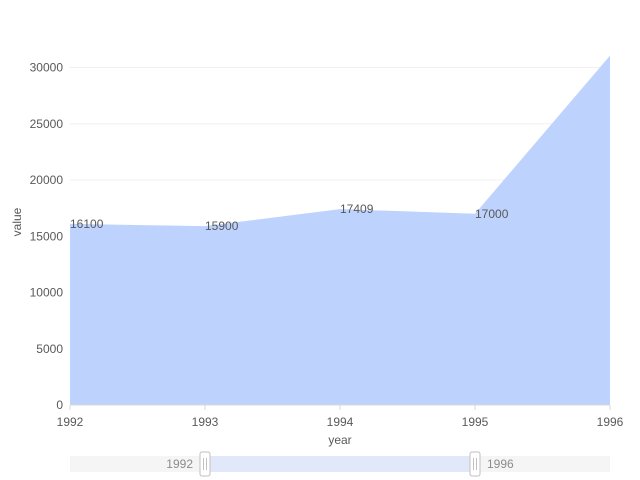 This screenshot has height=480, width=640. I want to click on data-label: 15900, so click(222, 226).